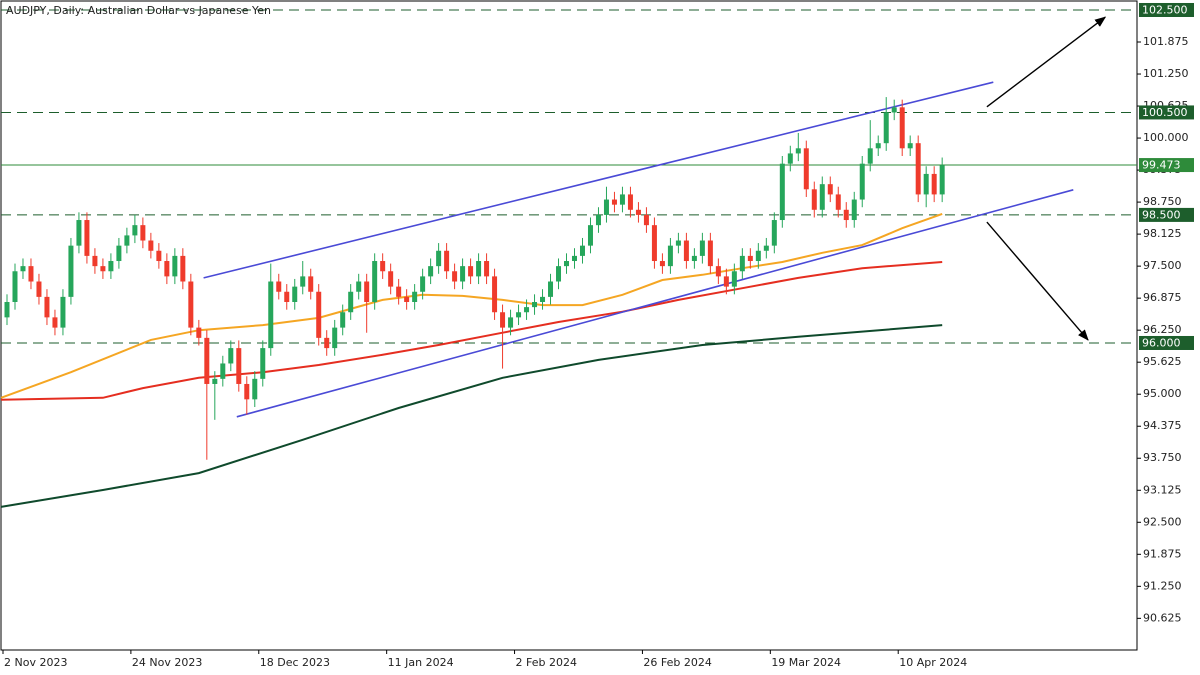 This screenshot has height=675, width=1200. What do you see at coordinates (1162, 361) in the screenshot?
I see `y-tick-label: 95.625` at bounding box center [1162, 361].